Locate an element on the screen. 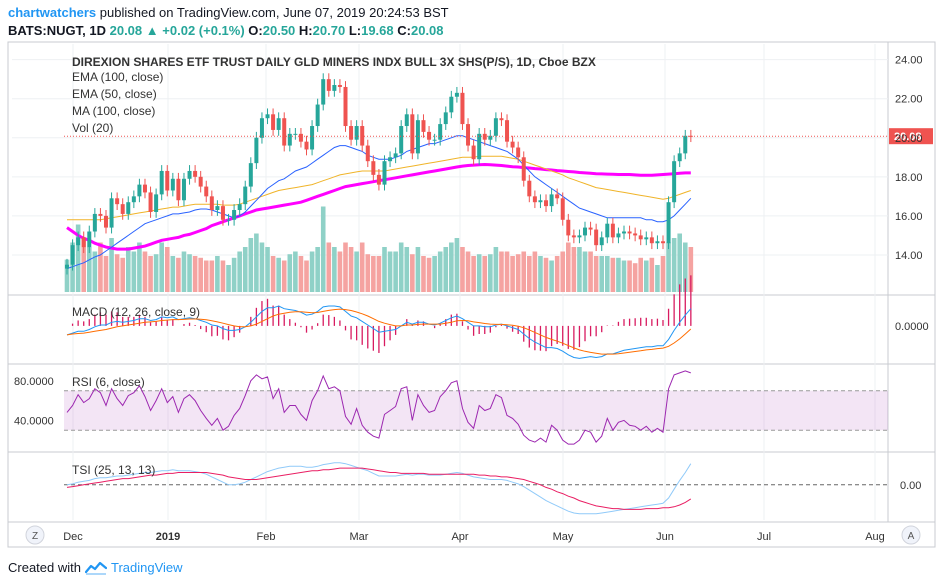 This screenshot has width=944, height=586. y-tick-label: 24.00 is located at coordinates (909, 61).